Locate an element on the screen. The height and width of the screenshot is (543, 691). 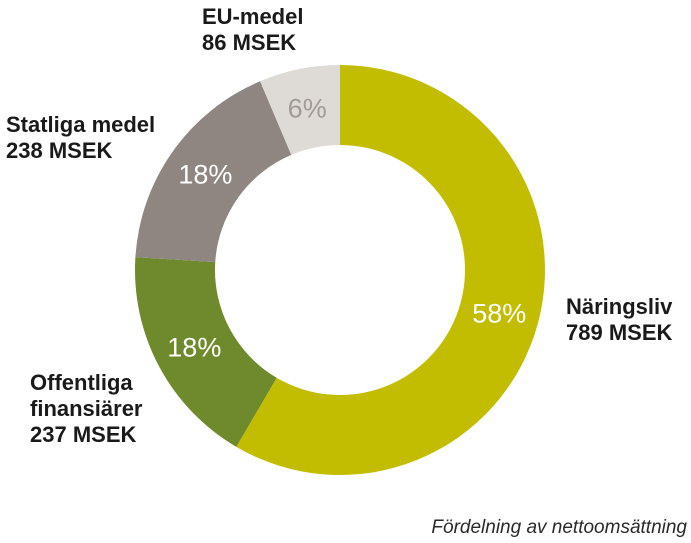
label-eu-medel-amount: 86 MSEK is located at coordinates (249, 42).